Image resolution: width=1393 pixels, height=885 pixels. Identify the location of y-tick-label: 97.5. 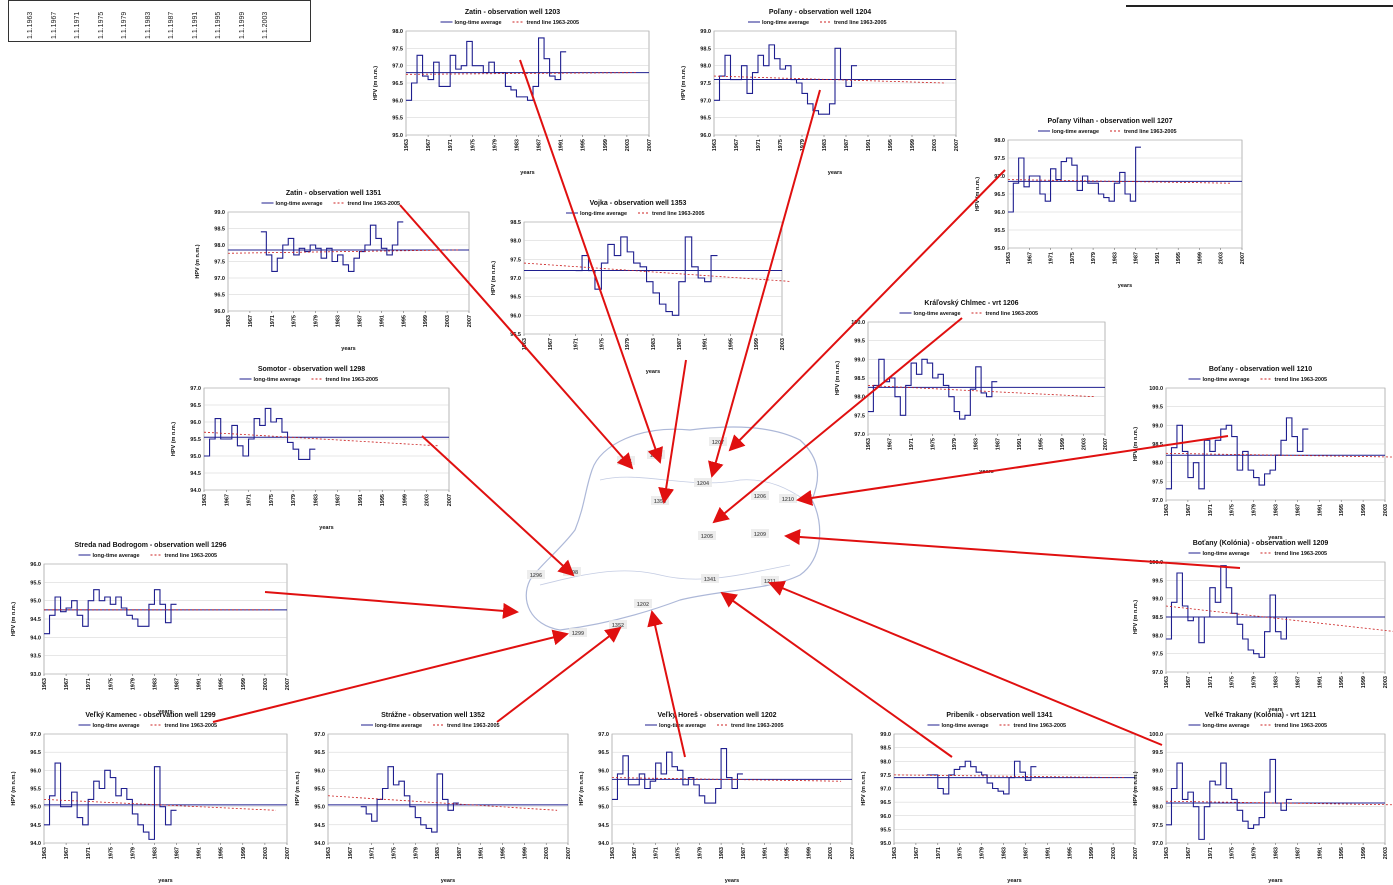
(397, 49).